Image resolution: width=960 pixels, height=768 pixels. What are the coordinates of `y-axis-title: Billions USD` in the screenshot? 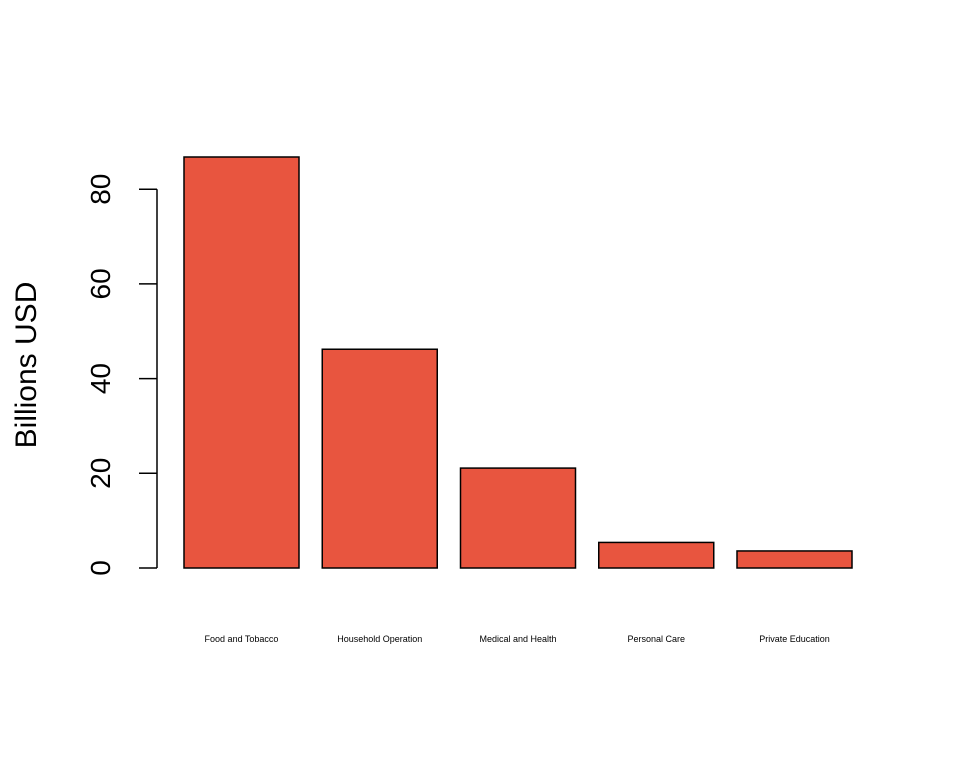 It's located at (26, 365).